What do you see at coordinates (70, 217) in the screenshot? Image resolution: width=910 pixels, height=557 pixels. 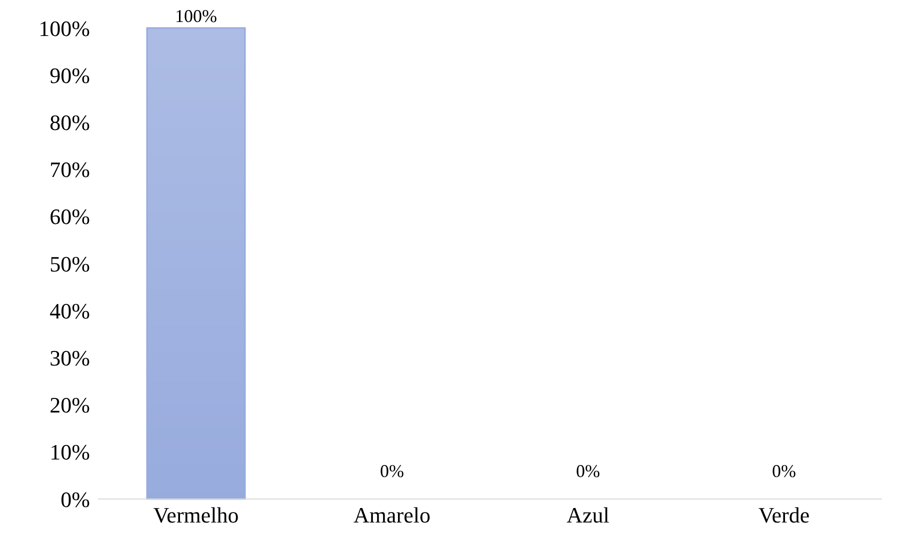 I see `y-tick-label: 60%` at bounding box center [70, 217].